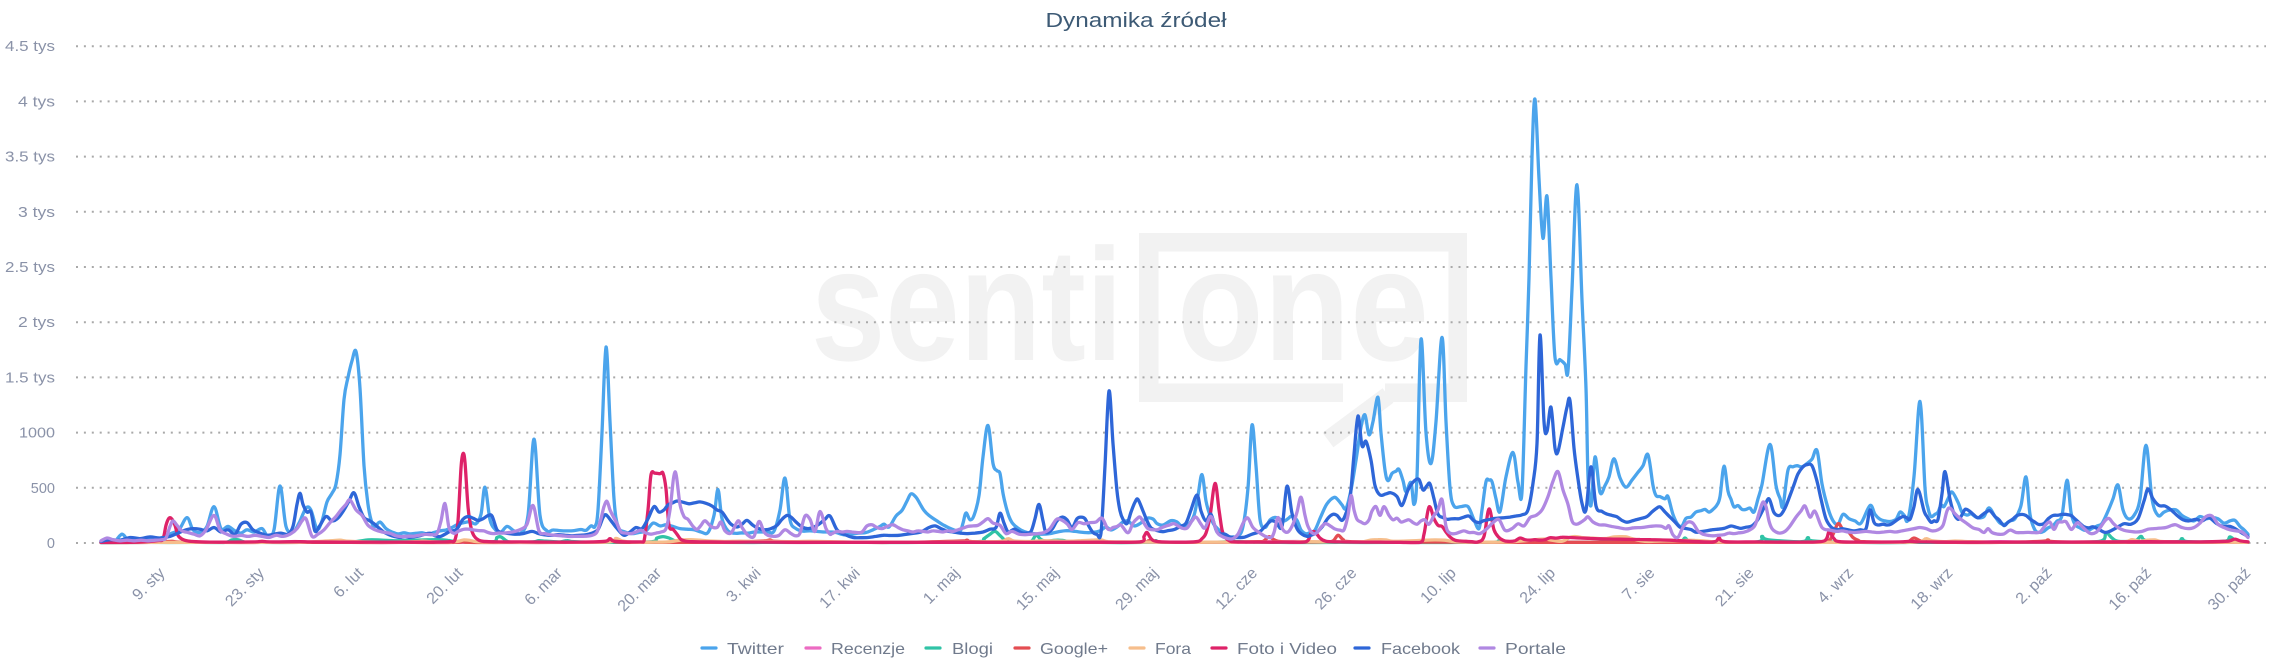 The image size is (2272, 668). What do you see at coordinates (36, 213) in the screenshot?
I see `svg-text: 3 tys` at bounding box center [36, 213].